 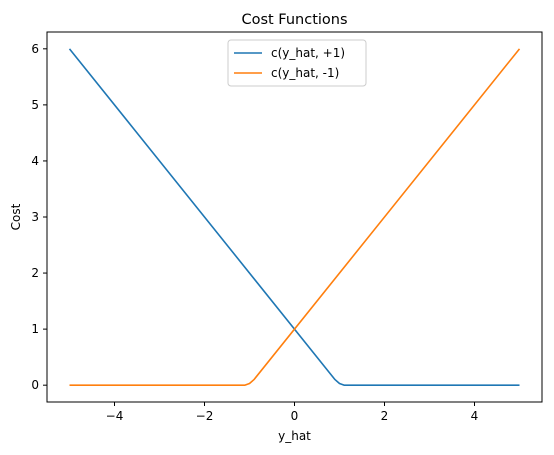 I want to click on legend-box, so click(x=297, y=63).